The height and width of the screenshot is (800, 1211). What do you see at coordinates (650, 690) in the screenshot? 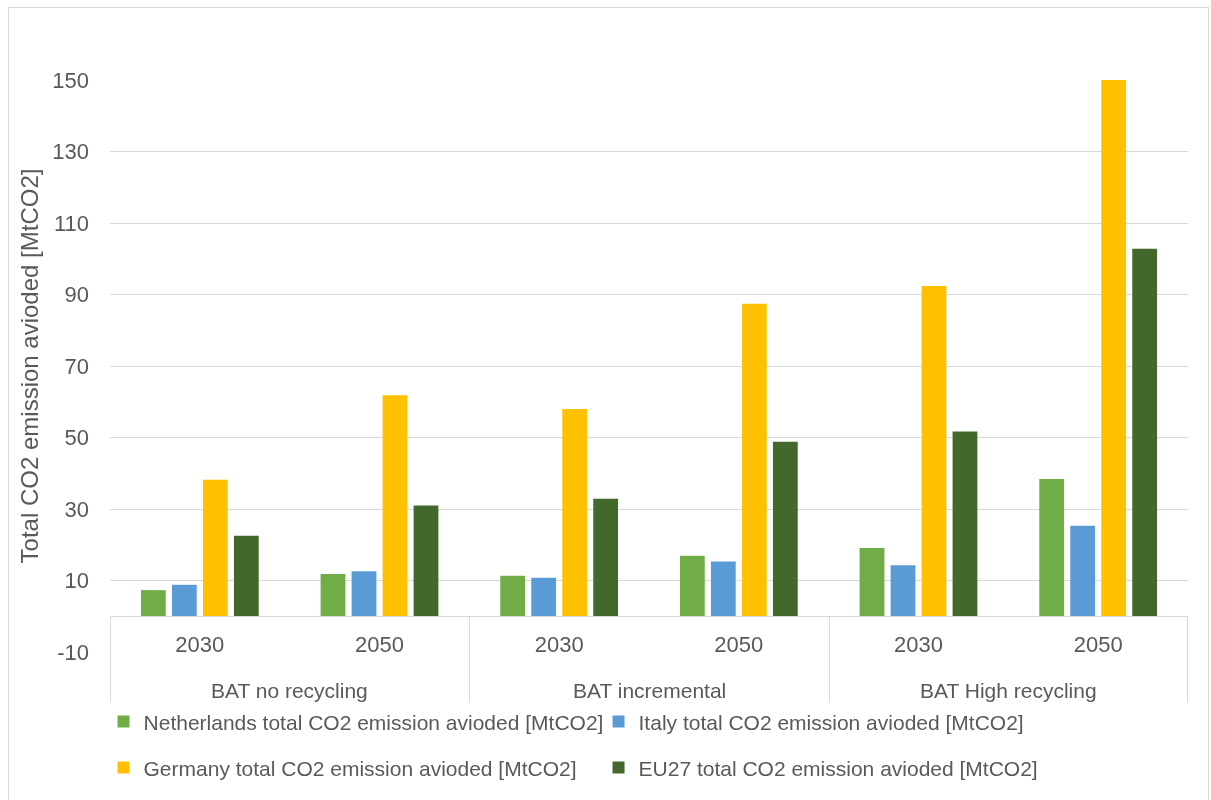
I see `text: BAT incremental` at bounding box center [650, 690].